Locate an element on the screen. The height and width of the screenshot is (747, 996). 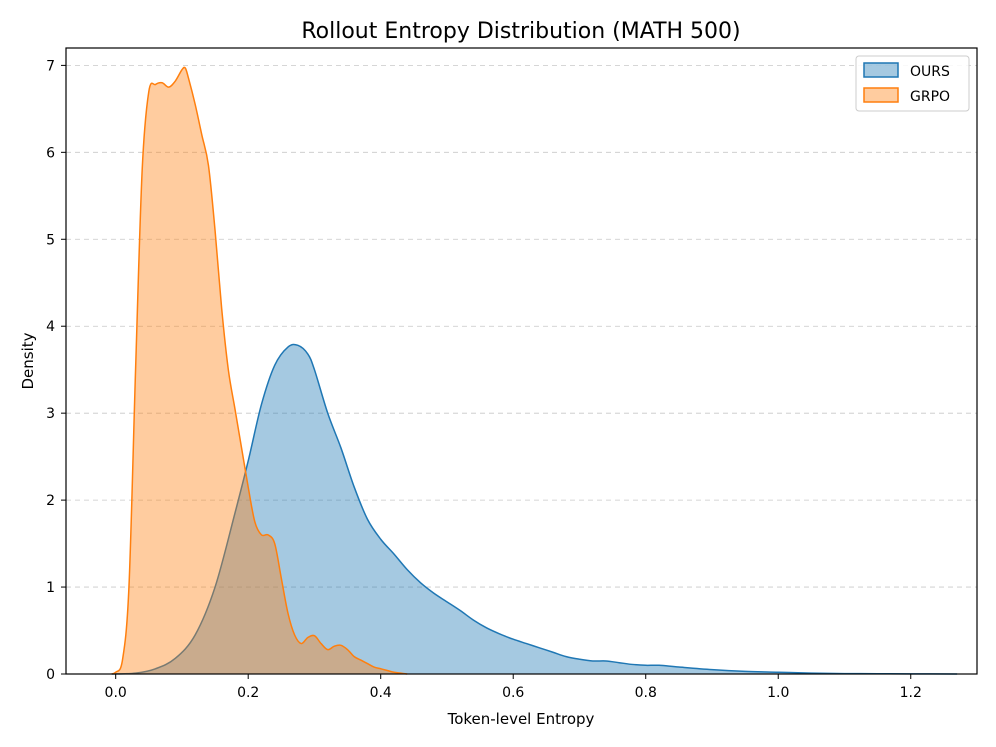
y-axis-ticks: 0 1 2 3 4 5 6 7 is located at coordinates (56, 370).